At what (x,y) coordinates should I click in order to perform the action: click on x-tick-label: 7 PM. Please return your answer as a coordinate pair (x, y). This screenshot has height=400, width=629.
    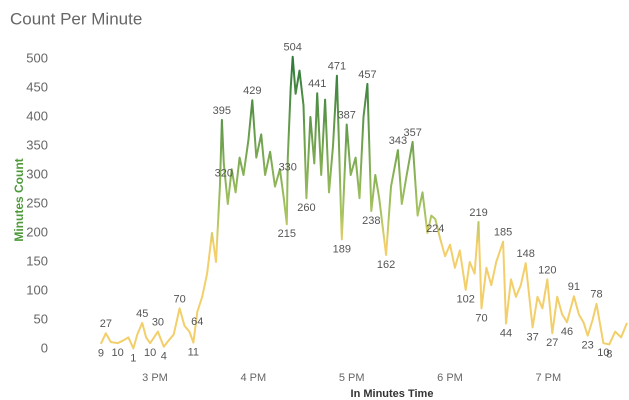
    Looking at the image, I should click on (548, 378).